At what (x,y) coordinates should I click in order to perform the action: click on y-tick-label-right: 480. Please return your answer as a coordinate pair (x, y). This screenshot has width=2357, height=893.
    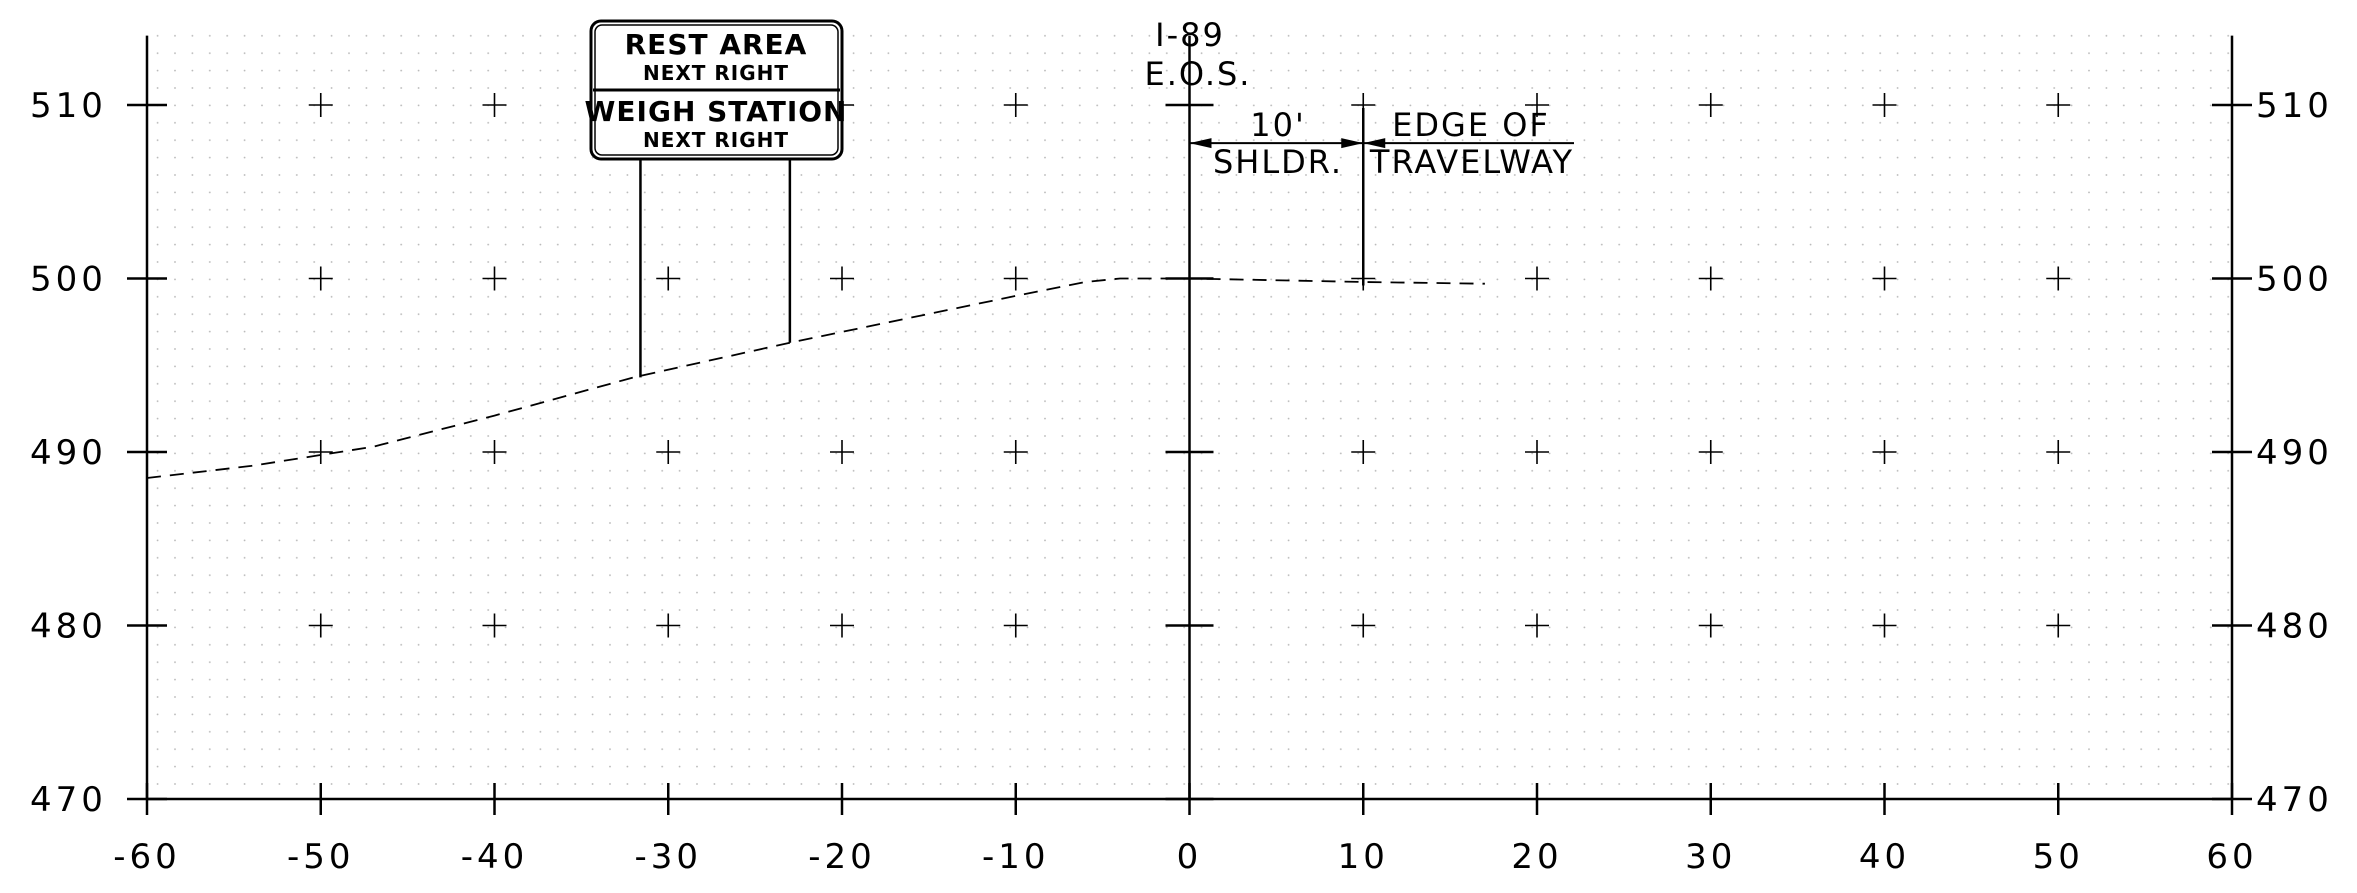
    Looking at the image, I should click on (2294, 627).